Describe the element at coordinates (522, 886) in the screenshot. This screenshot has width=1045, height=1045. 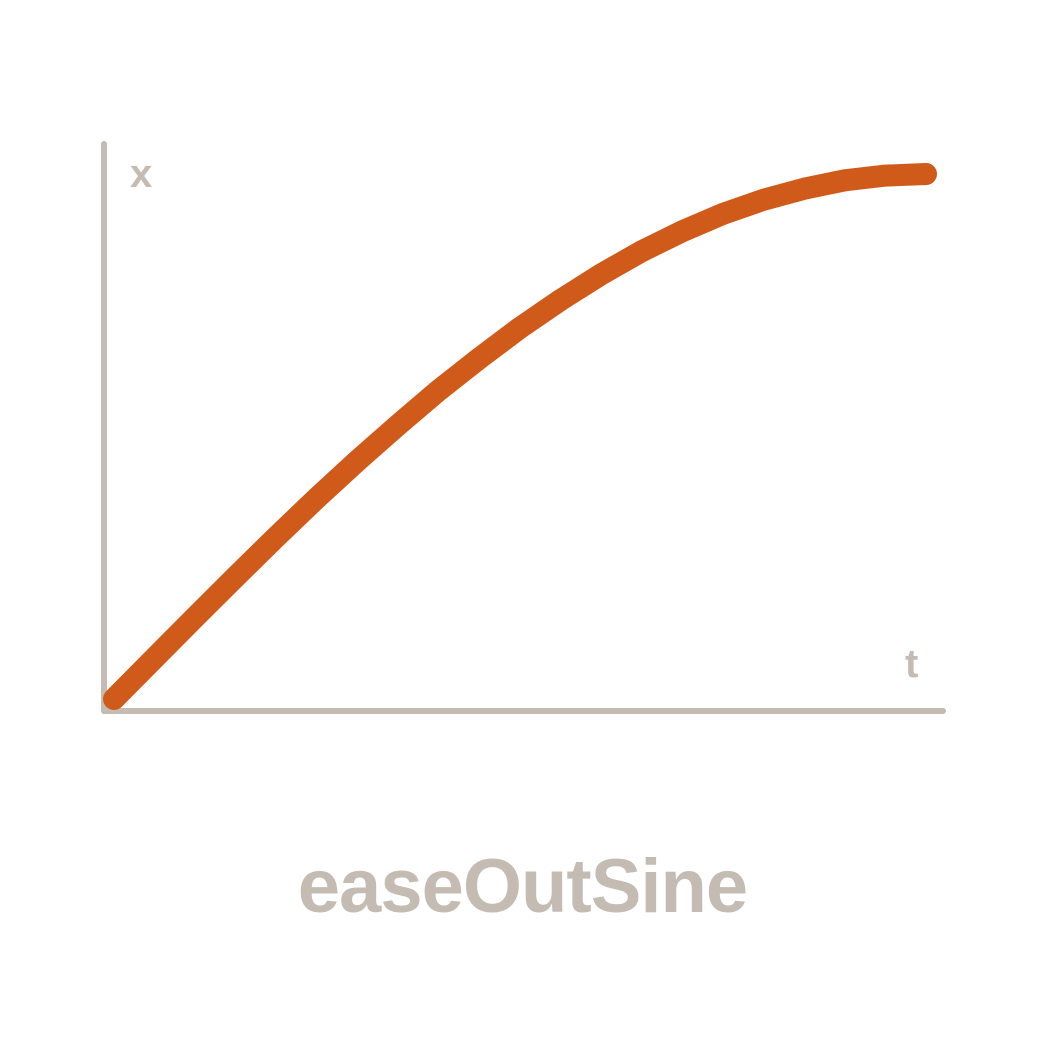
I see `chart-title: easeOutSine` at that location.